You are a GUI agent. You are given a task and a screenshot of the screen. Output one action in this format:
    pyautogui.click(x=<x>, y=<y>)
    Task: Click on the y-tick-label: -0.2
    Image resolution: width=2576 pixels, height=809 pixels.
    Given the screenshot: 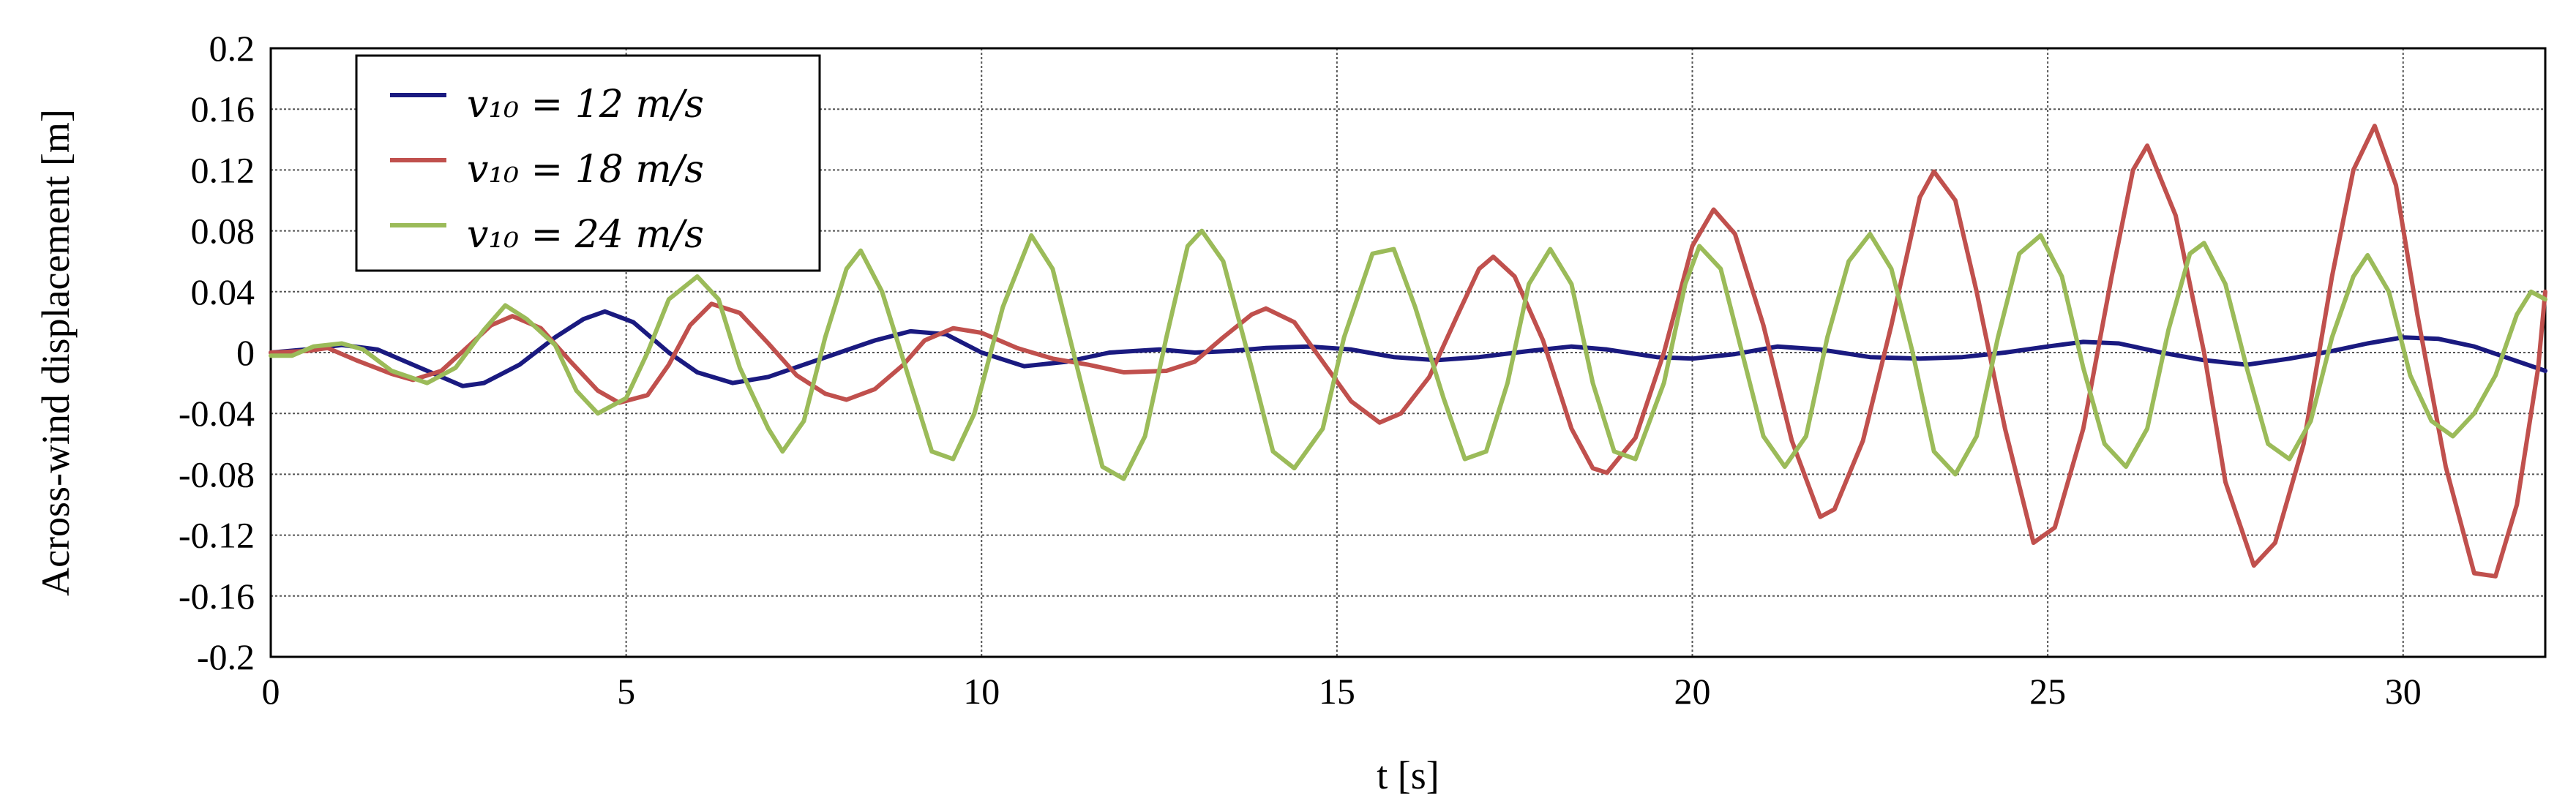 What is the action you would take?
    pyautogui.click(x=226, y=656)
    